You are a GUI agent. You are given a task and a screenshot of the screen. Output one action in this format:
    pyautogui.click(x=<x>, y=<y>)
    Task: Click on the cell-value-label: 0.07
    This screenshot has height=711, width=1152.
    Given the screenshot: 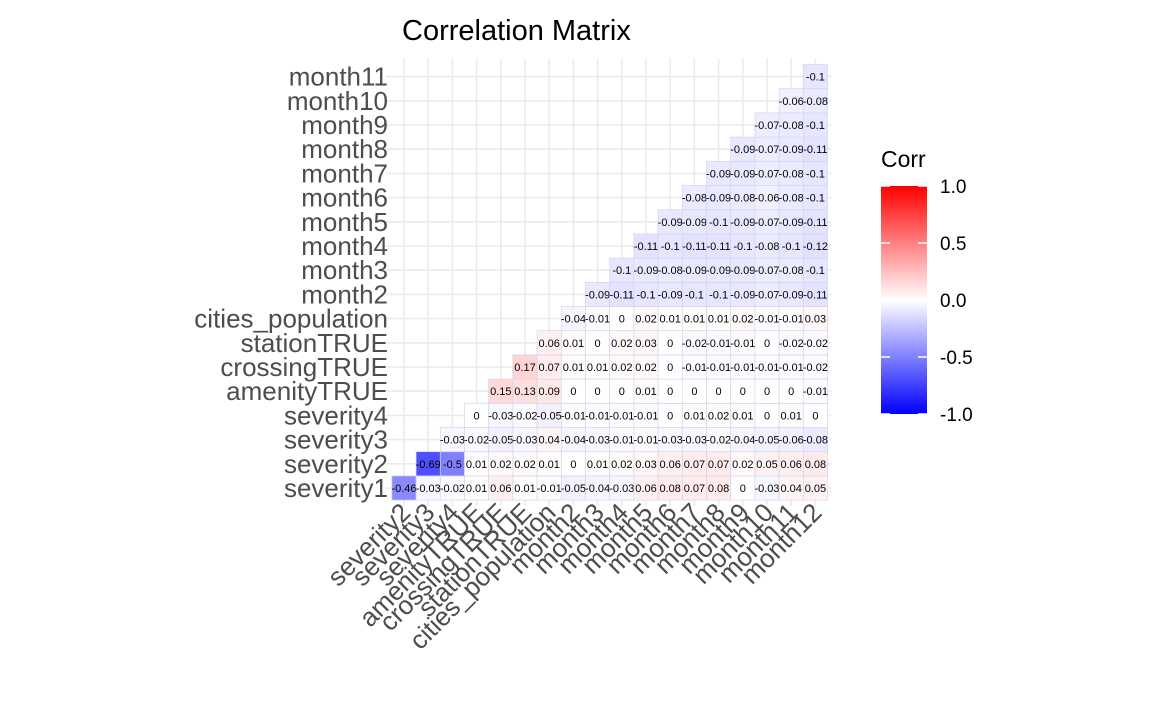 What is the action you would take?
    pyautogui.click(x=694, y=489)
    